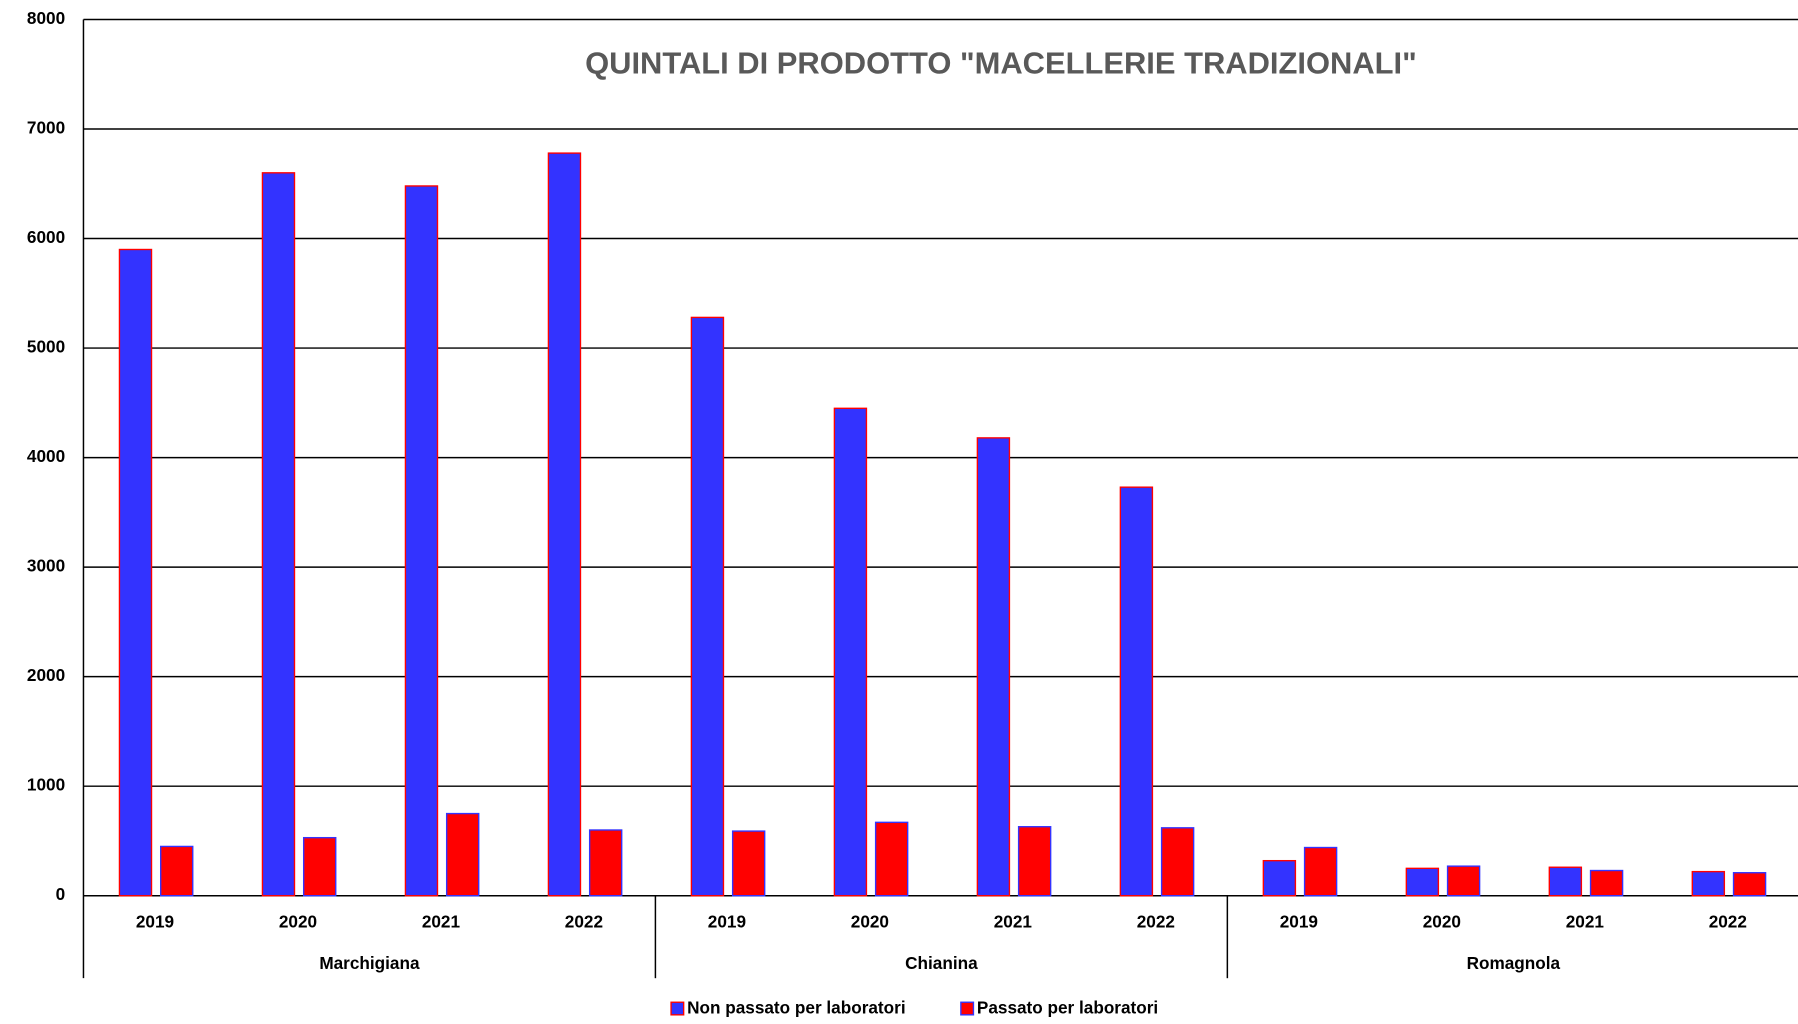  I want to click on y-tick-label: 6000, so click(46, 237).